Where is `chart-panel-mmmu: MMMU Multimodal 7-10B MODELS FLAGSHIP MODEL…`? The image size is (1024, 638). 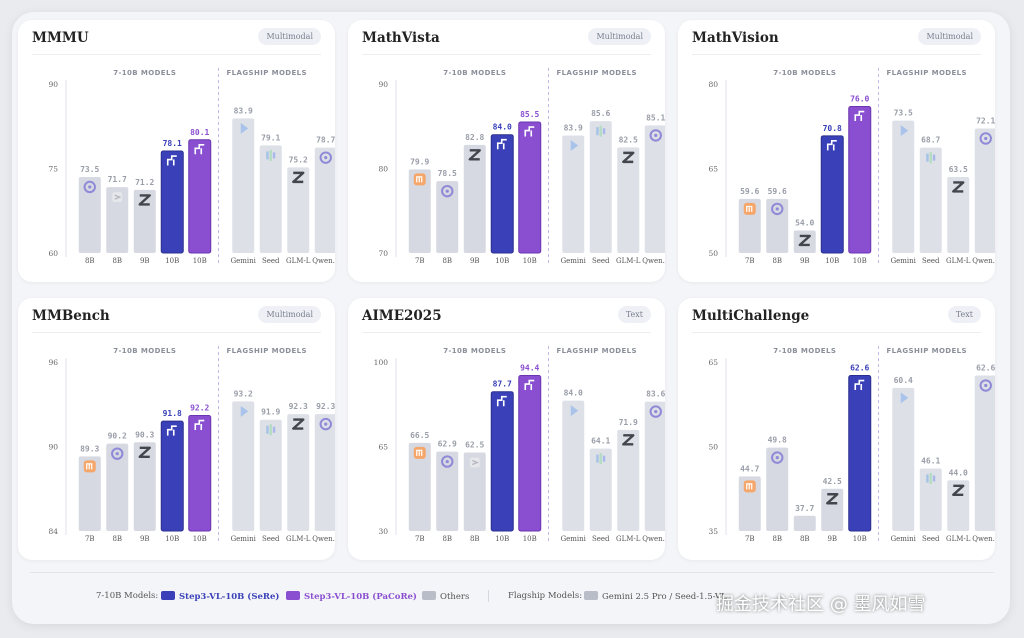
chart-panel-mmmu: MMMU Multimodal 7-10B MODELS FLAGSHIP MODEL… is located at coordinates (176, 151).